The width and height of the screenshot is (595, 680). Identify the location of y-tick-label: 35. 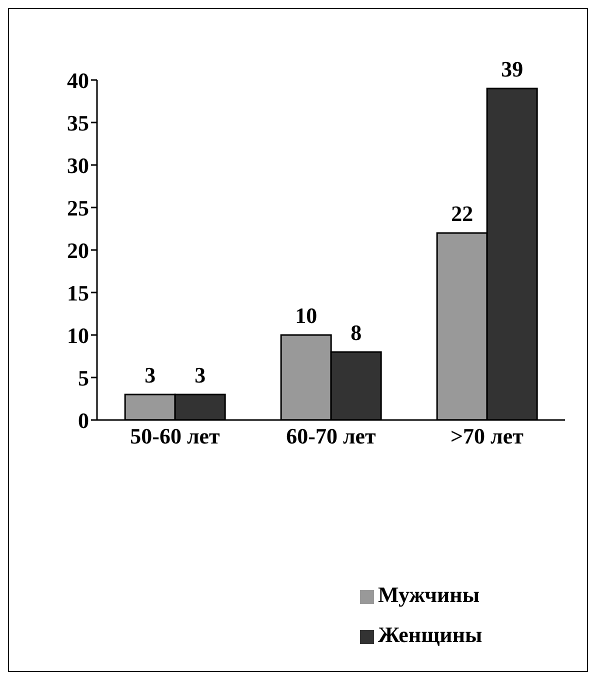
(78, 123).